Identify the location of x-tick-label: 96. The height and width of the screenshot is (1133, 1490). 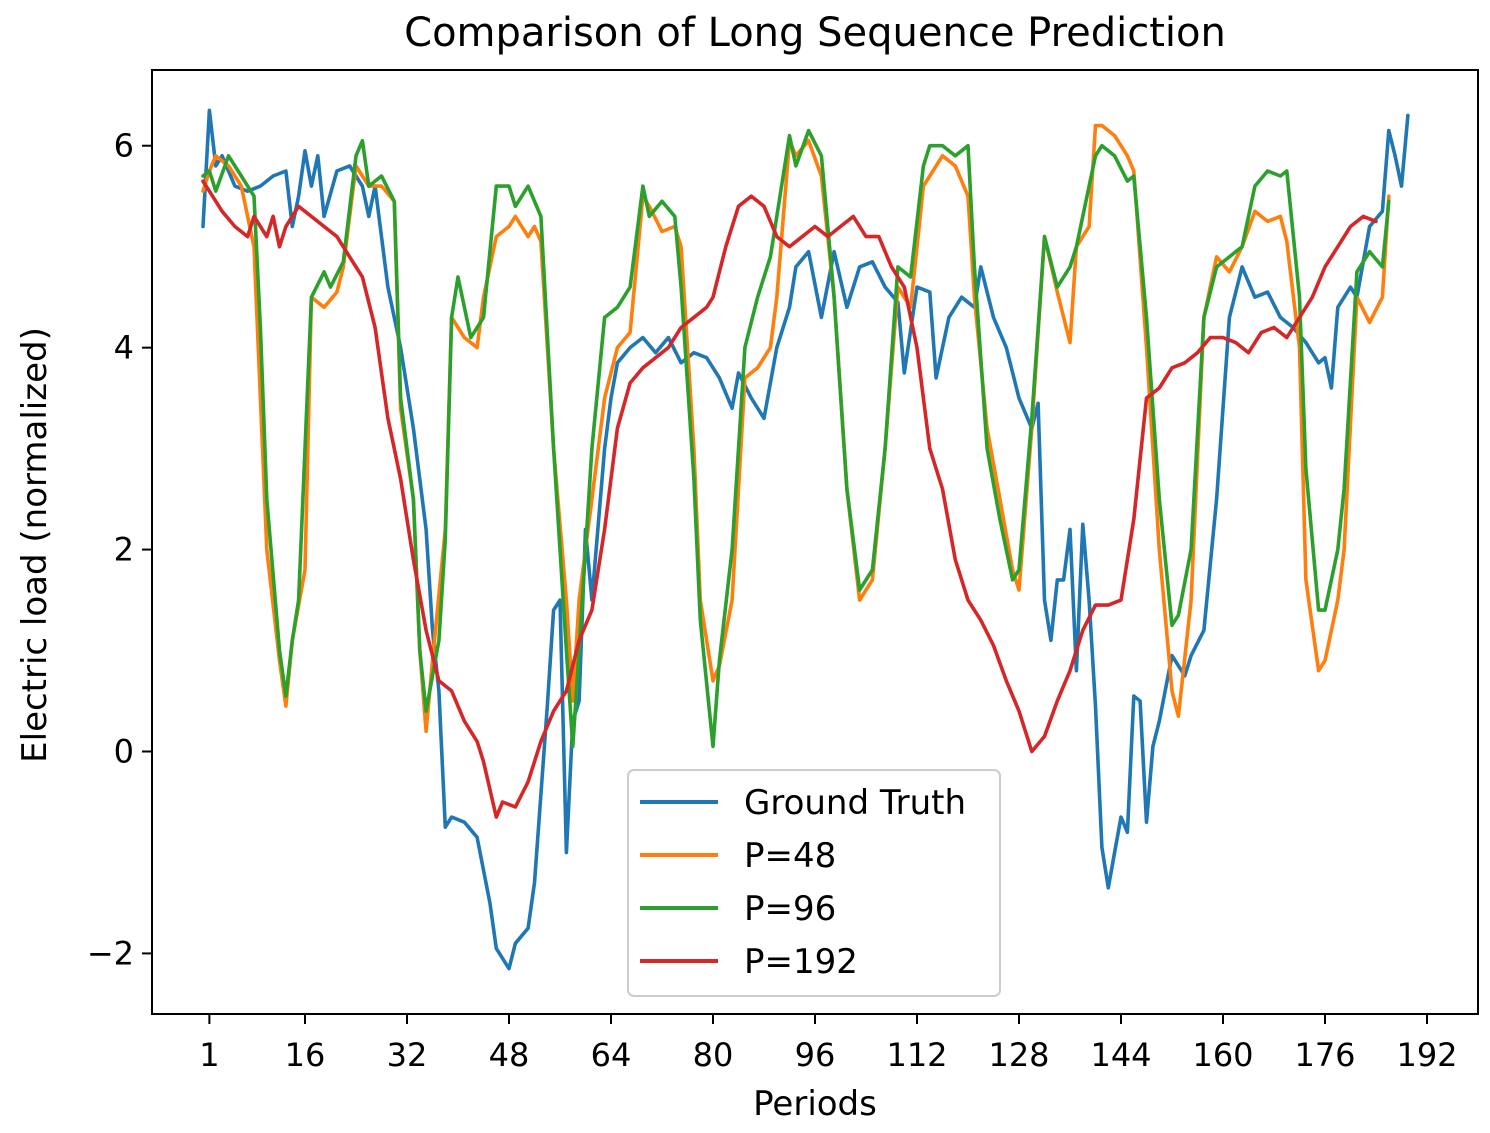
(815, 1055).